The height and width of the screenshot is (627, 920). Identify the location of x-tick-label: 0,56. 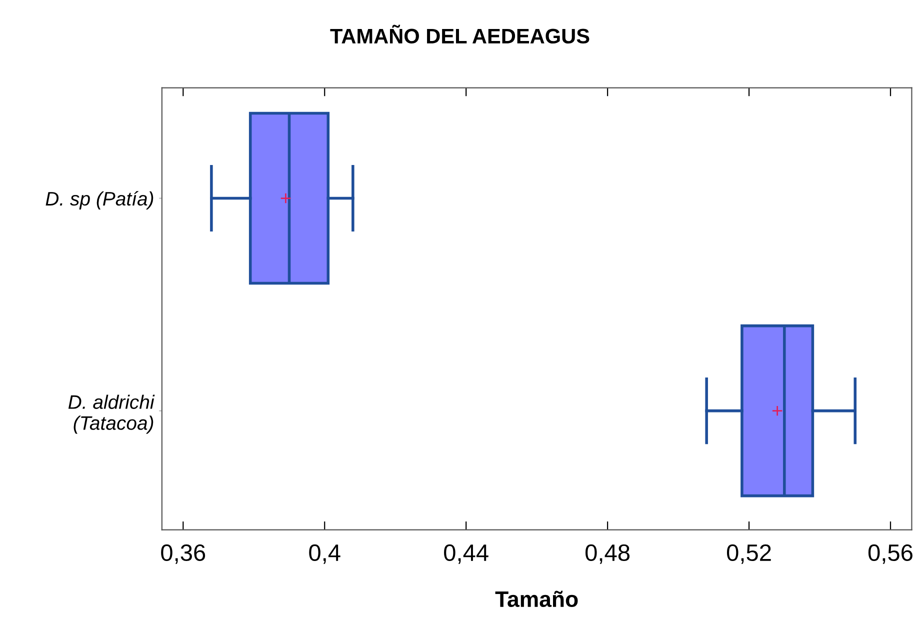
(890, 554).